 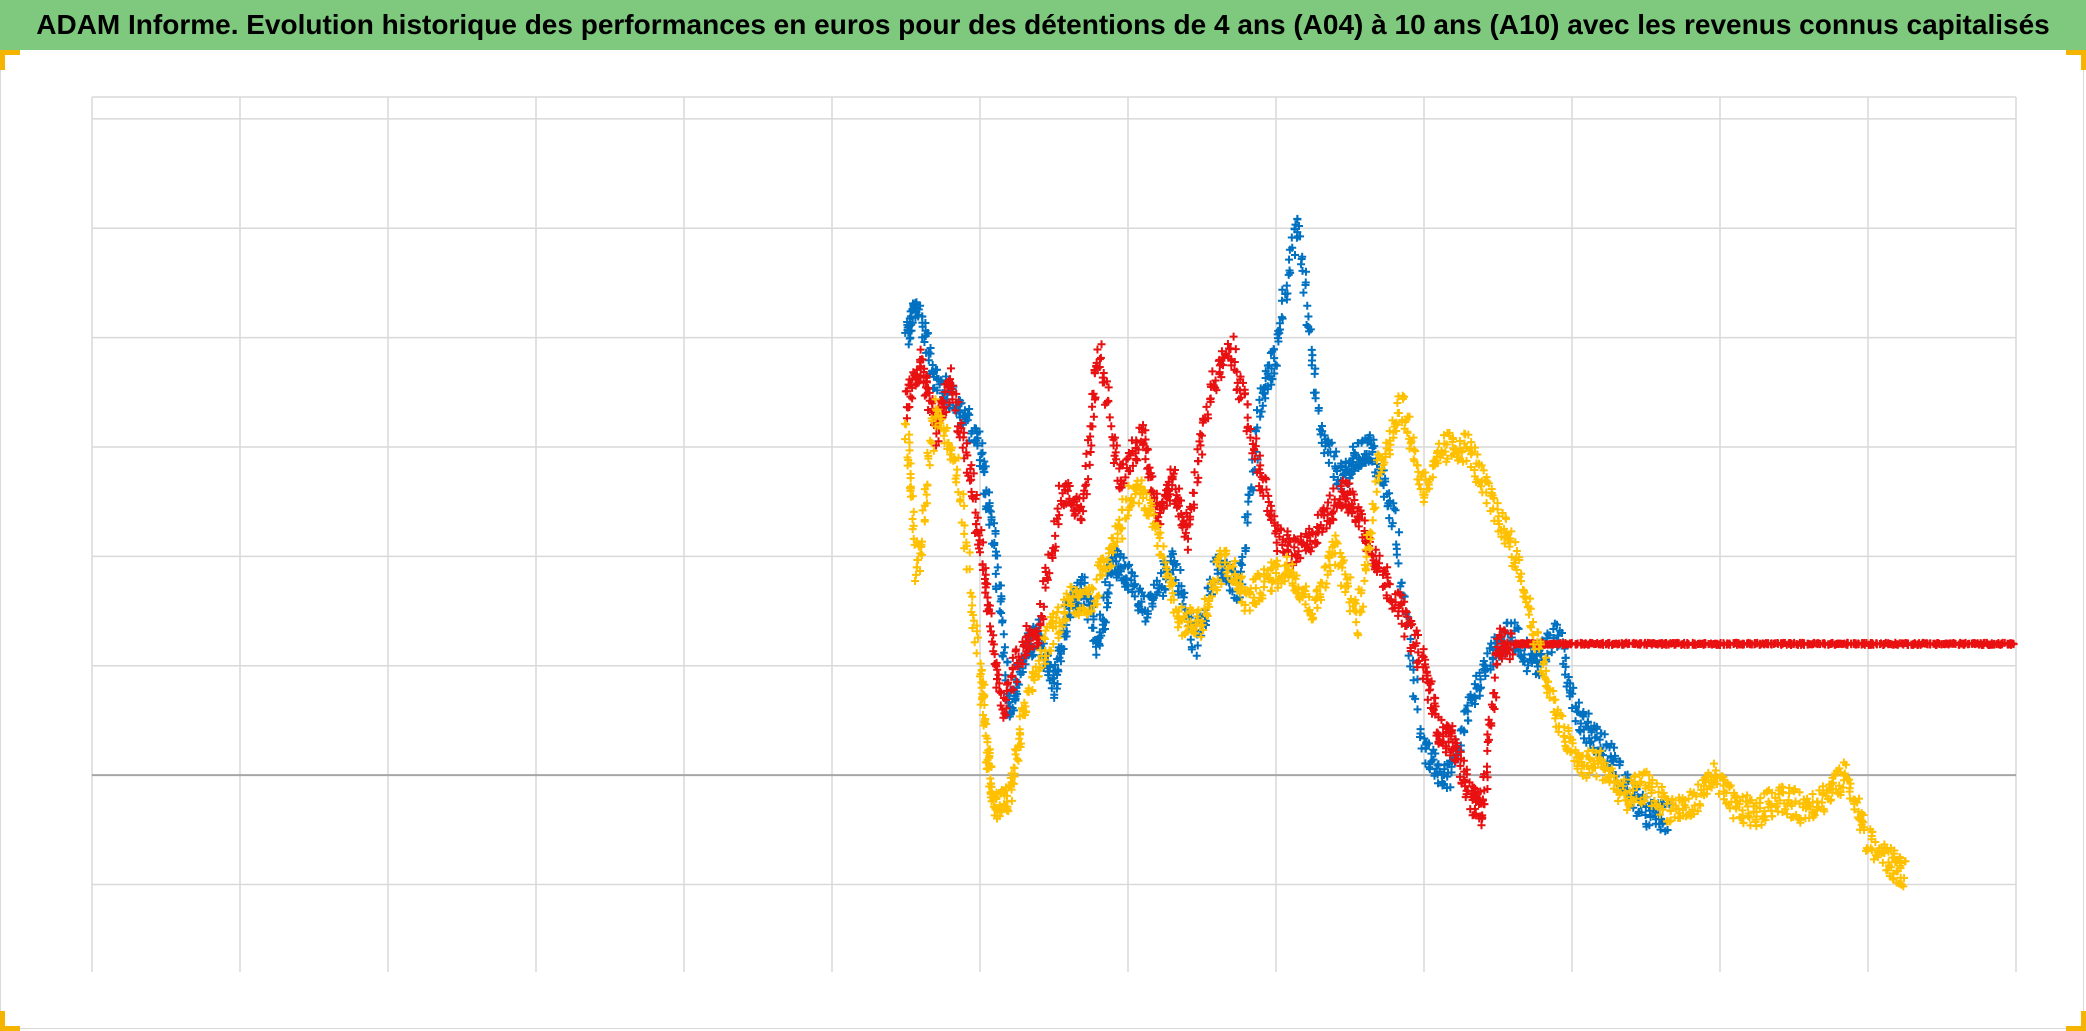 I want to click on corner-mark-tl-v, so click(x=2, y=60).